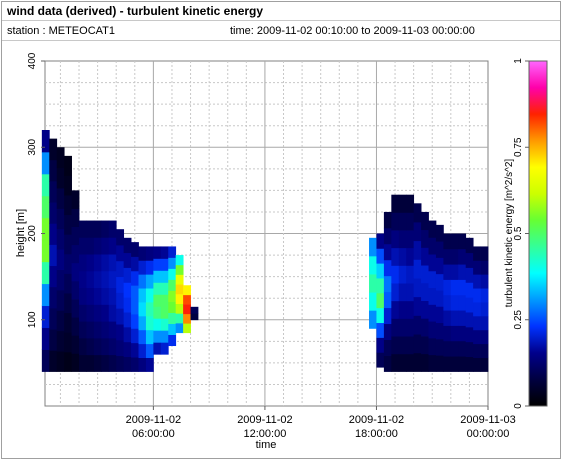 The width and height of the screenshot is (564, 462). I want to click on x-axis-label: time, so click(266, 445).